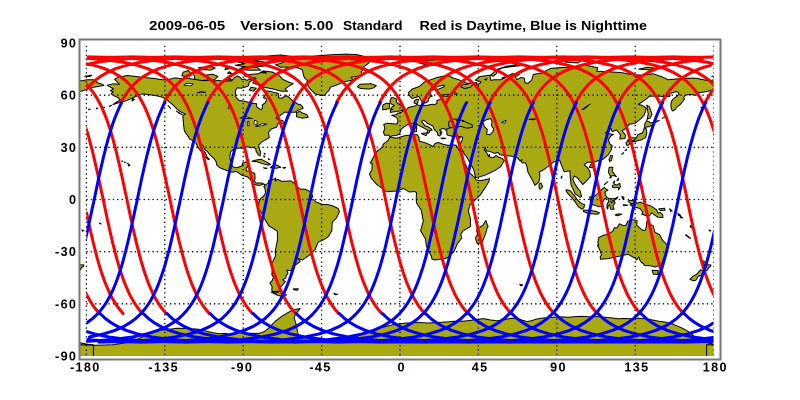  What do you see at coordinates (320, 368) in the screenshot?
I see `svg-text: -45` at bounding box center [320, 368].